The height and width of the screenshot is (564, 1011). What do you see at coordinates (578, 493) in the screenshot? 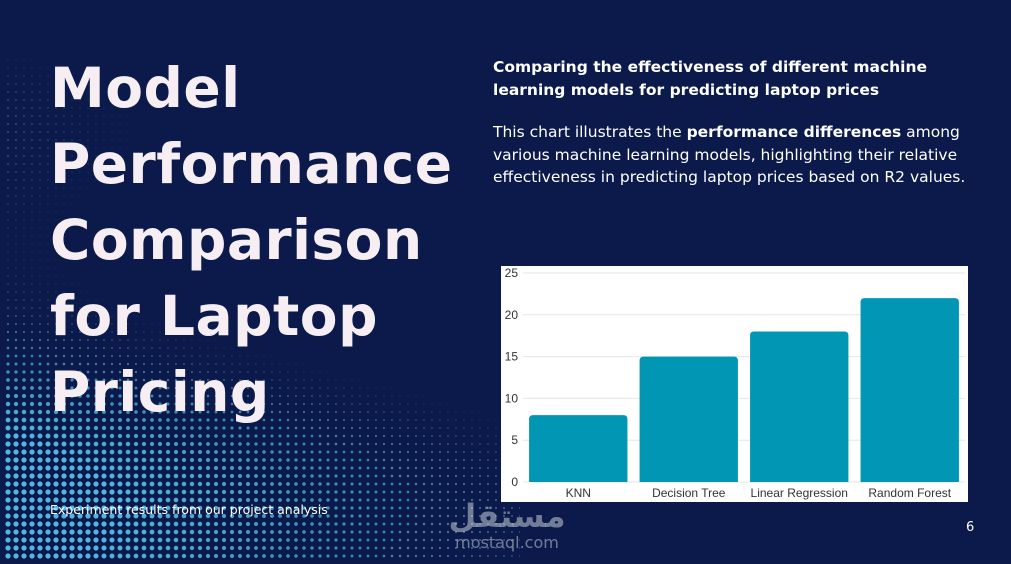
I see `x-tick-label: KNN` at bounding box center [578, 493].